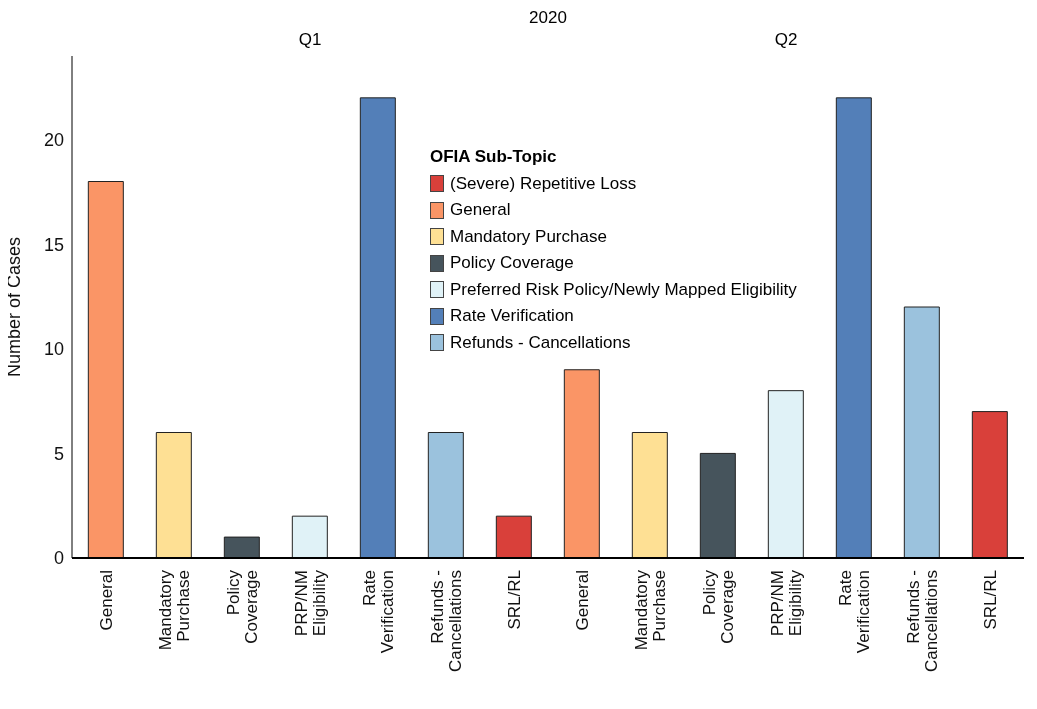 The width and height of the screenshot is (1037, 709). What do you see at coordinates (528, 236) in the screenshot?
I see `legend-label: Mandatory Purchase` at bounding box center [528, 236].